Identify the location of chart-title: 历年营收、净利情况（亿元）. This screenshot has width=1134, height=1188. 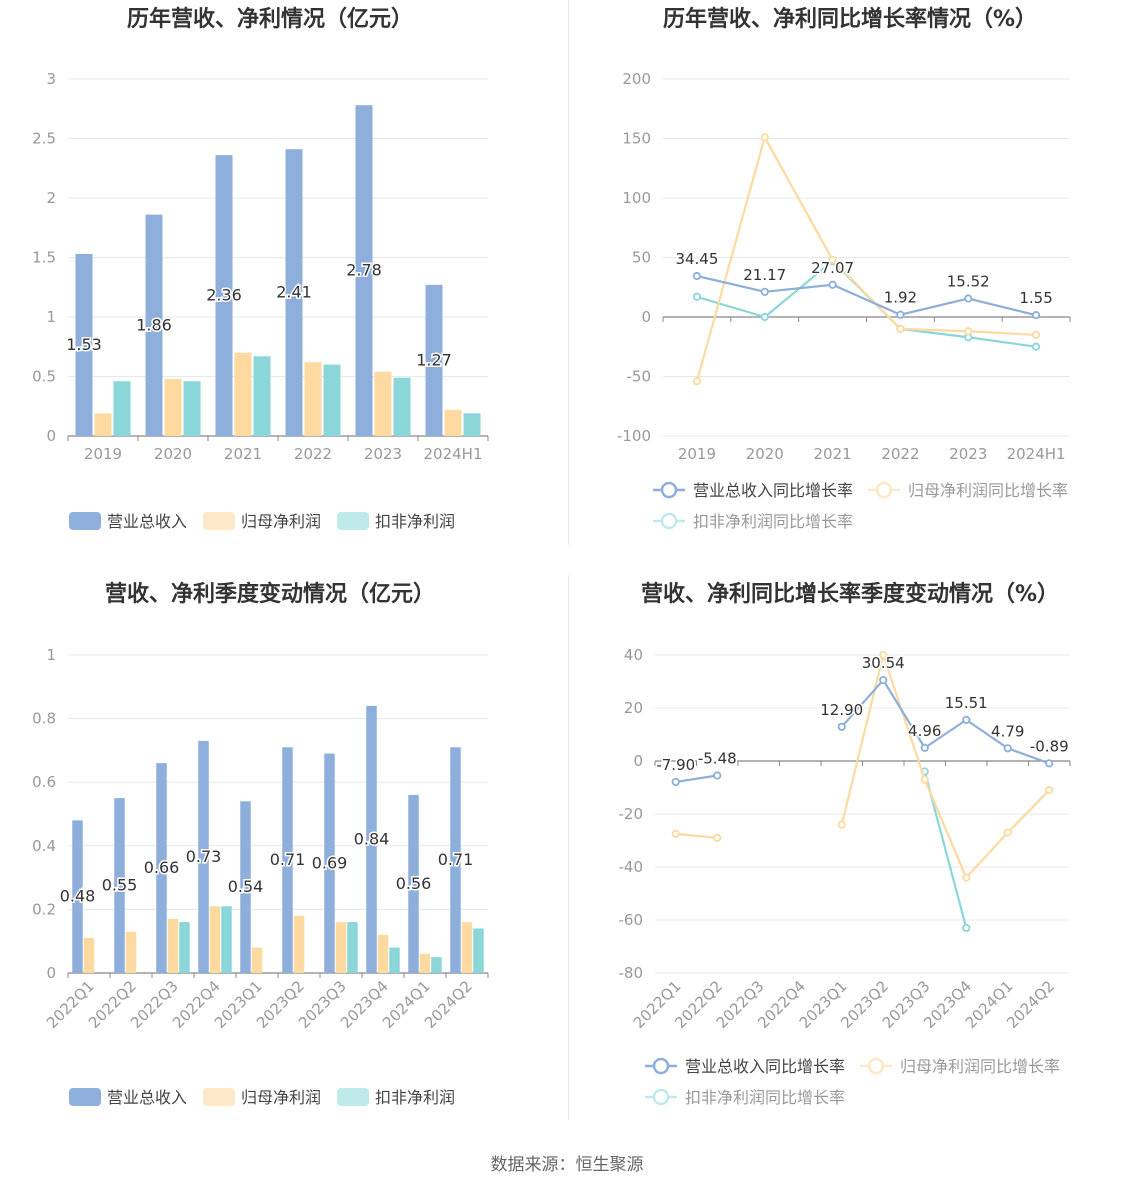
(270, 19).